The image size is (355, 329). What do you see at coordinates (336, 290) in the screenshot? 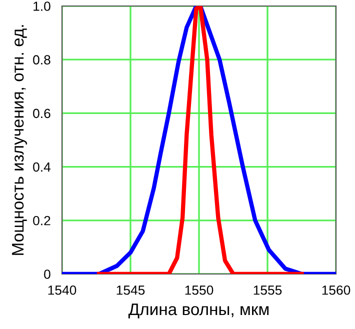
I see `x-tick-label: 1560` at bounding box center [336, 290].